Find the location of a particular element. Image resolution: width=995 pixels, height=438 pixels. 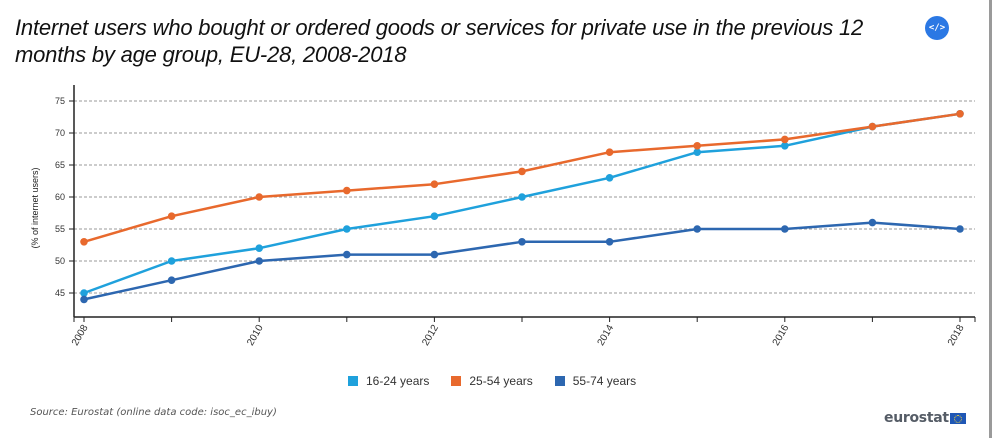

legend-item-25-54: 25-54 years is located at coordinates (492, 381).